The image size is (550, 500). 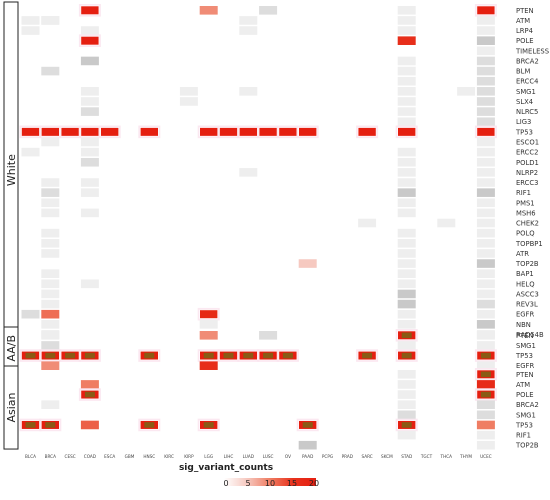 I want to click on gene-label: BRCA2, so click(x=527, y=405).